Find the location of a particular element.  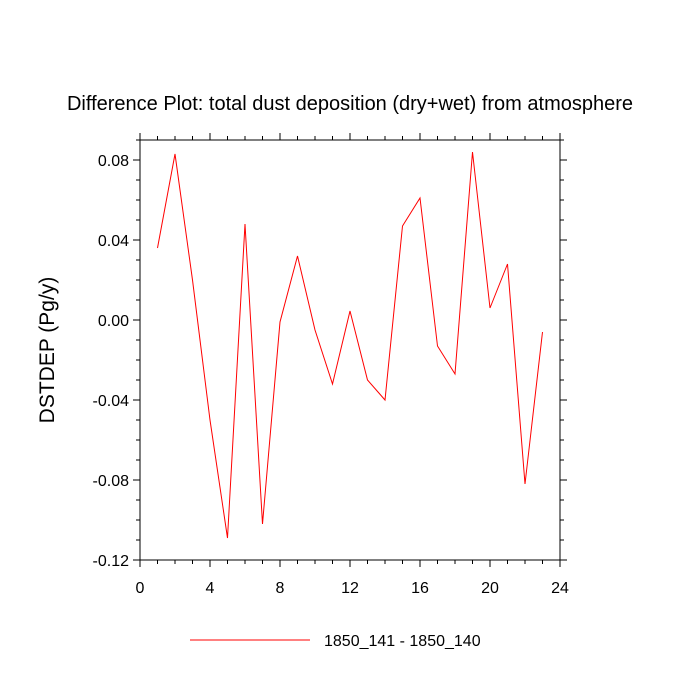

y-tick-label: -0.04 is located at coordinates (111, 401).